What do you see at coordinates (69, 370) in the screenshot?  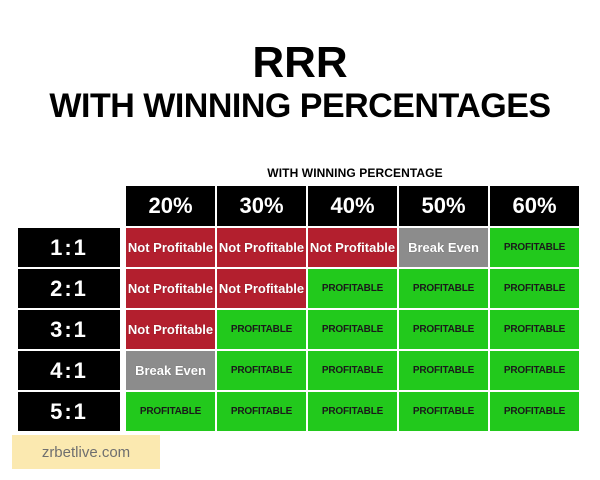 I see `row-header-4-1: 4:1` at bounding box center [69, 370].